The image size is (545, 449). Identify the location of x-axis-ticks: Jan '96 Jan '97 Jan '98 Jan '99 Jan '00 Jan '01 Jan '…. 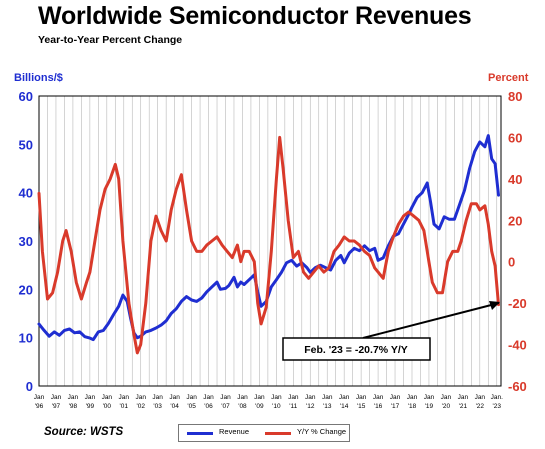
(268, 402).